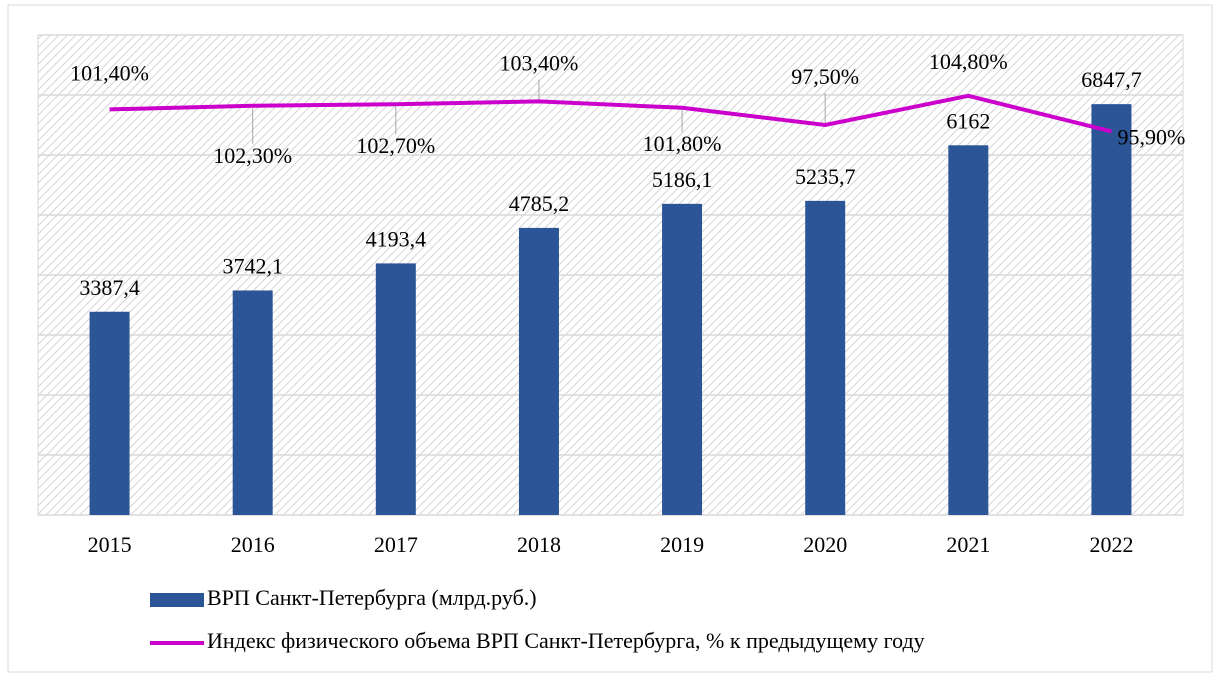 The image size is (1221, 677). What do you see at coordinates (682, 143) in the screenshot?
I see `data-label: 101,80%` at bounding box center [682, 143].